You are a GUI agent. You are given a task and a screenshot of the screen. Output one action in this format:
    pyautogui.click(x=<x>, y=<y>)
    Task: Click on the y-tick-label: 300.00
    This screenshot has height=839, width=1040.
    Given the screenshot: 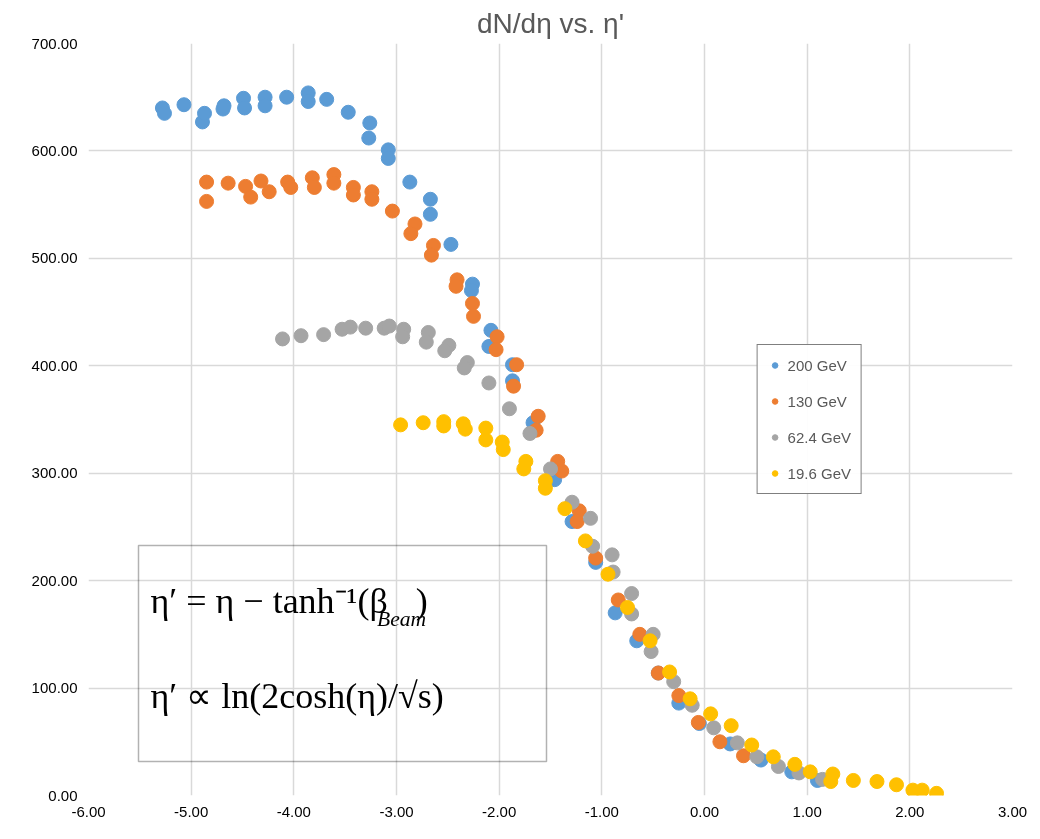 What is the action you would take?
    pyautogui.click(x=54, y=473)
    